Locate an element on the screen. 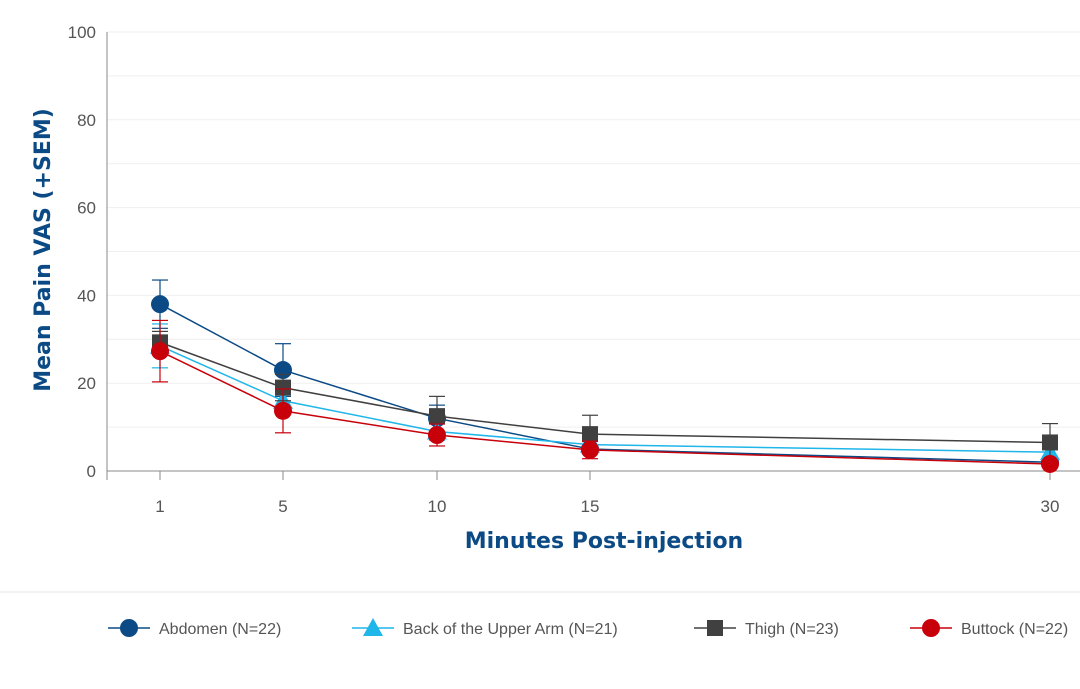 This screenshot has width=1080, height=689. legend-label: Buttock (N=22) is located at coordinates (1014, 629).